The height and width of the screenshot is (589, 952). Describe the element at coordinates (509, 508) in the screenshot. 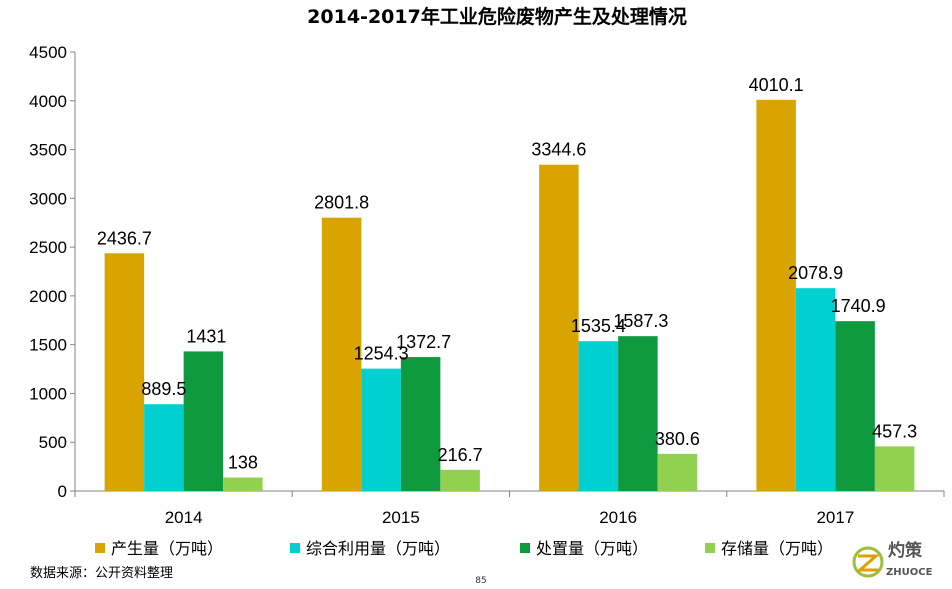

I see `x-axis: 2014 2015 2016 2017` at that location.